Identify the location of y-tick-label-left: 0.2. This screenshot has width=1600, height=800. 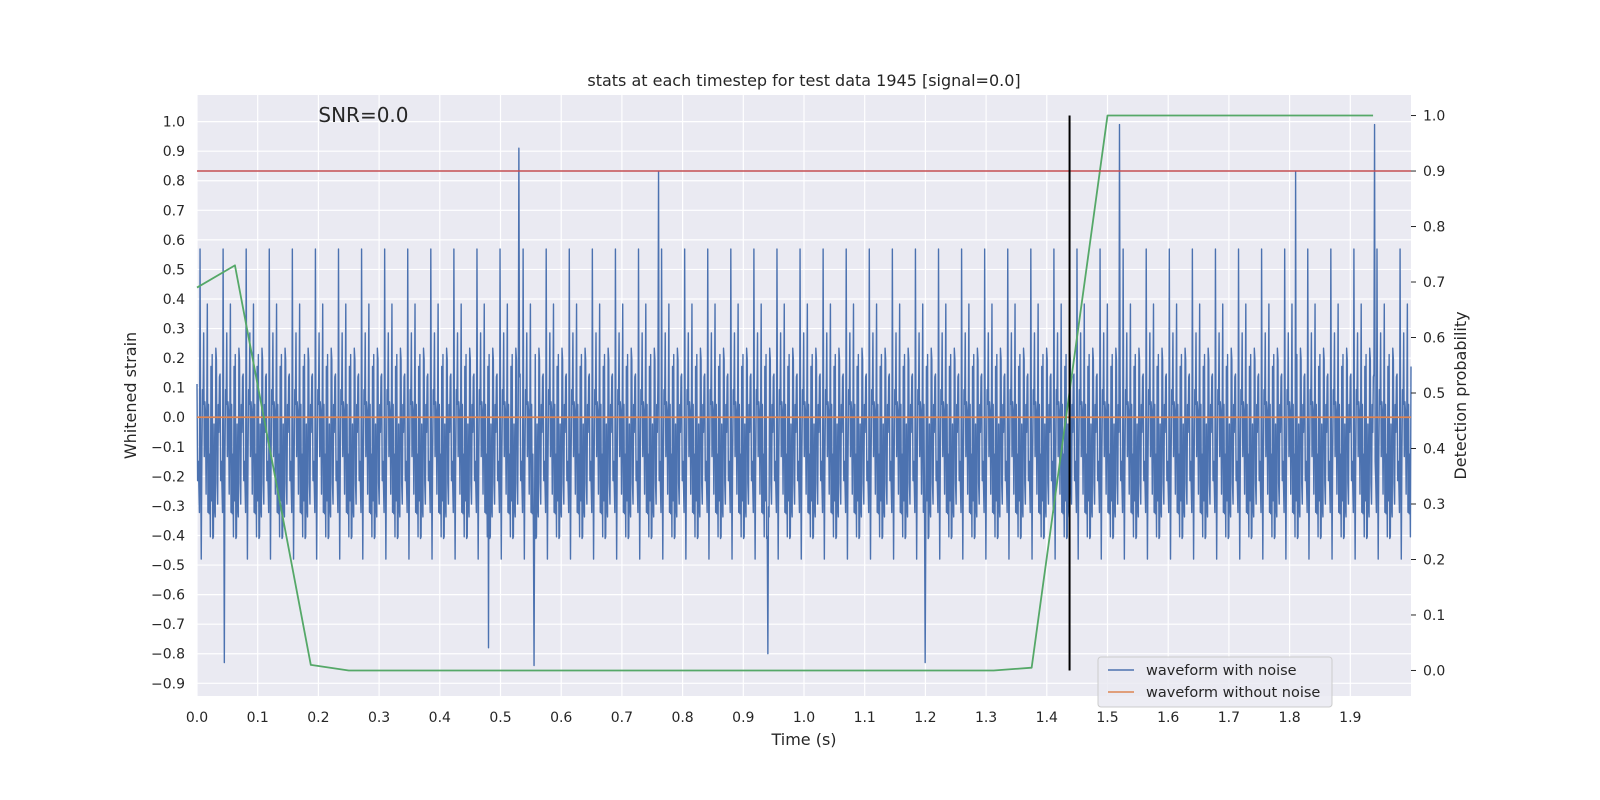
(174, 359).